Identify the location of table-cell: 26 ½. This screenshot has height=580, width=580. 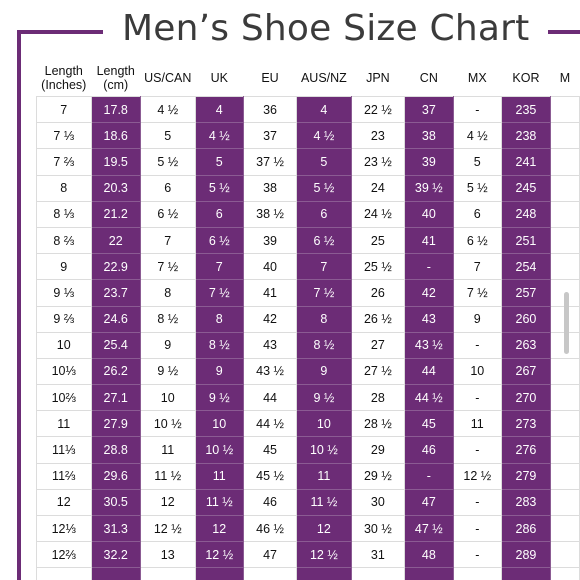
(378, 319).